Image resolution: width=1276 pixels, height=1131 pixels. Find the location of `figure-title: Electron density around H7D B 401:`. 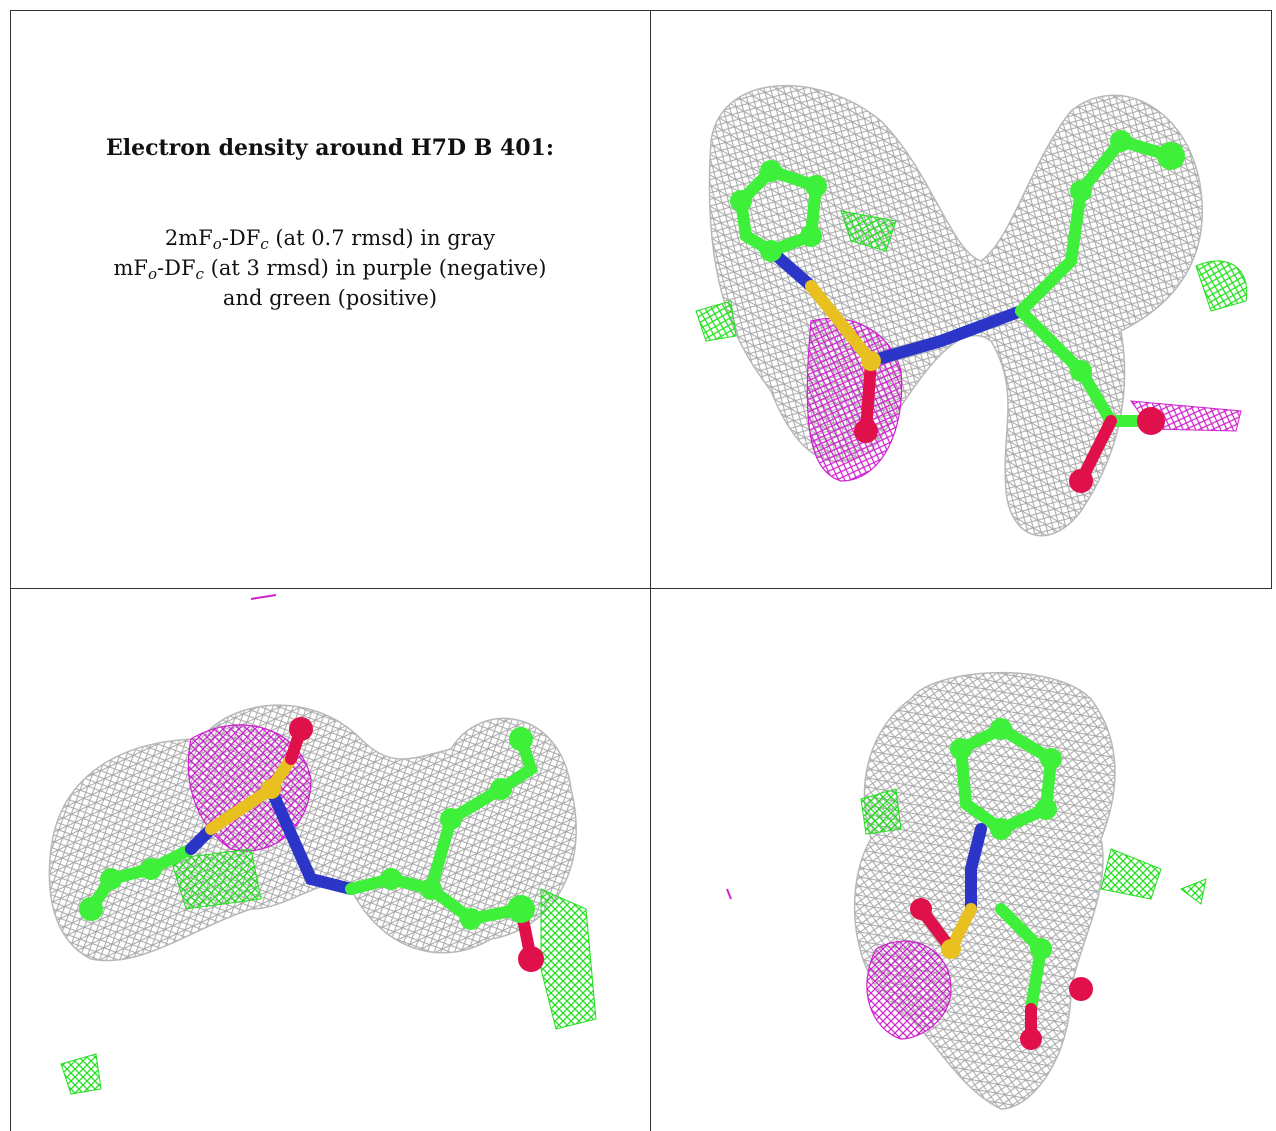

figure-title: Electron density around H7D B 401: is located at coordinates (329, 148).